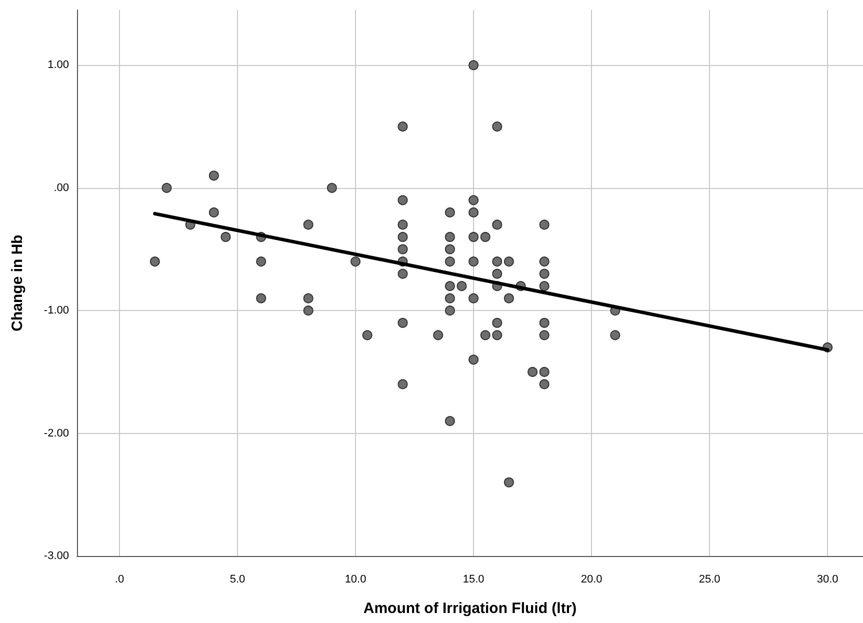  Describe the element at coordinates (119, 580) in the screenshot. I see `x-tick-label: .0` at that location.